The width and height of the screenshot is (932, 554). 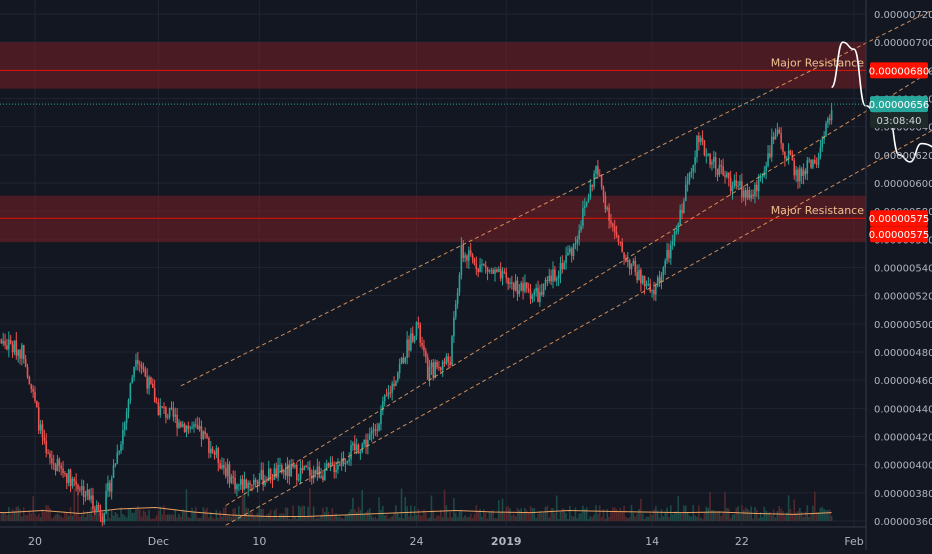 What do you see at coordinates (903, 466) in the screenshot?
I see `y-tick-label: 0.00000400` at bounding box center [903, 466].